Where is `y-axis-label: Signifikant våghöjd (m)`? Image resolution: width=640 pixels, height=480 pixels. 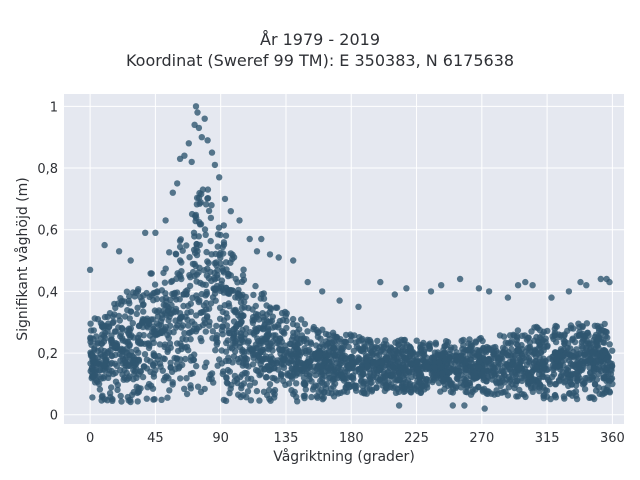
y-axis-label: Signifikant våghöjd (m) is located at coordinates (22, 258).